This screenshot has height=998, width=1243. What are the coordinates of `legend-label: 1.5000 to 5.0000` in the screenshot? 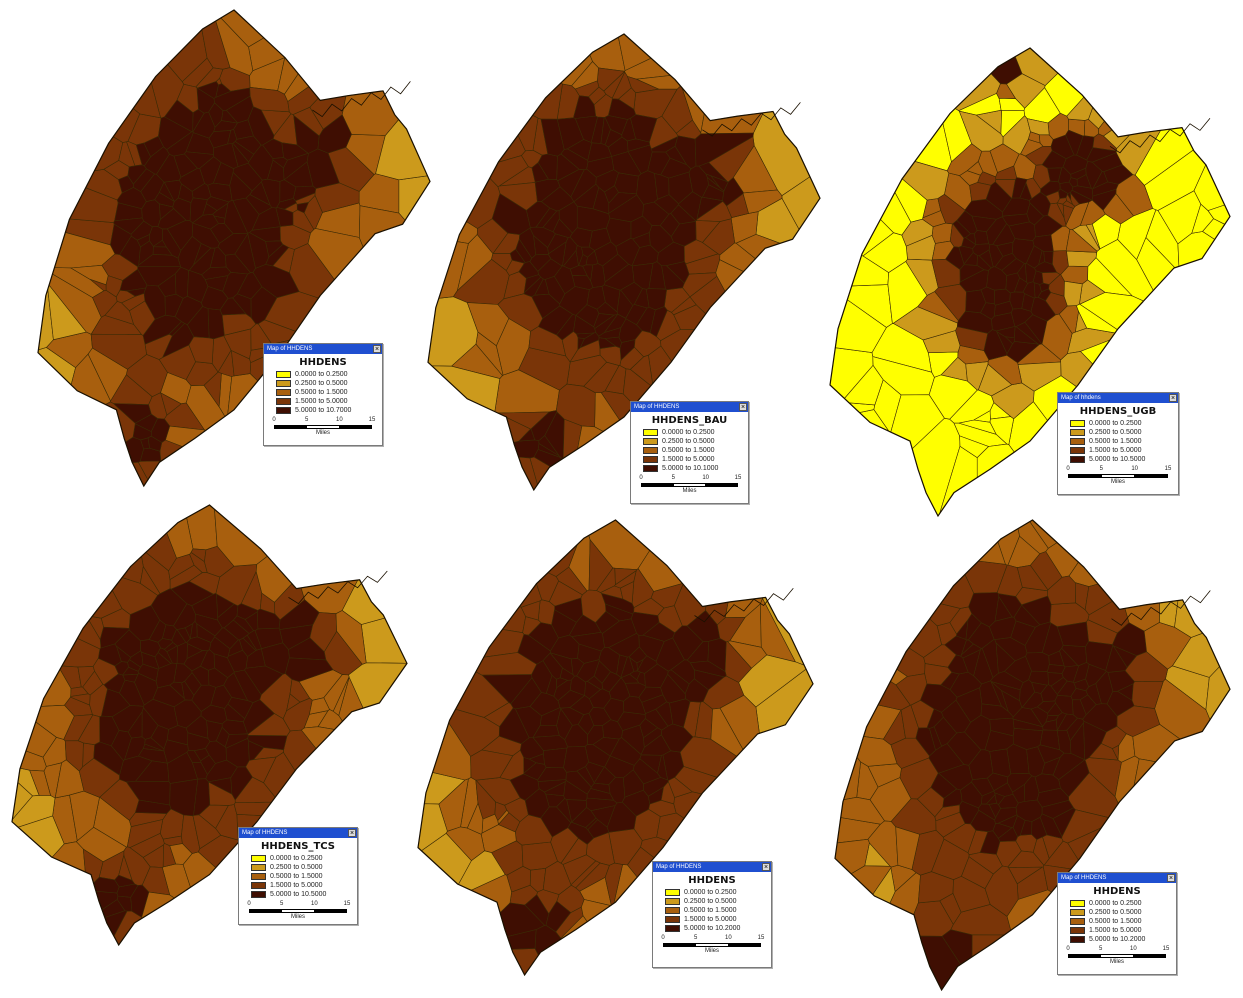 It's located at (321, 401).